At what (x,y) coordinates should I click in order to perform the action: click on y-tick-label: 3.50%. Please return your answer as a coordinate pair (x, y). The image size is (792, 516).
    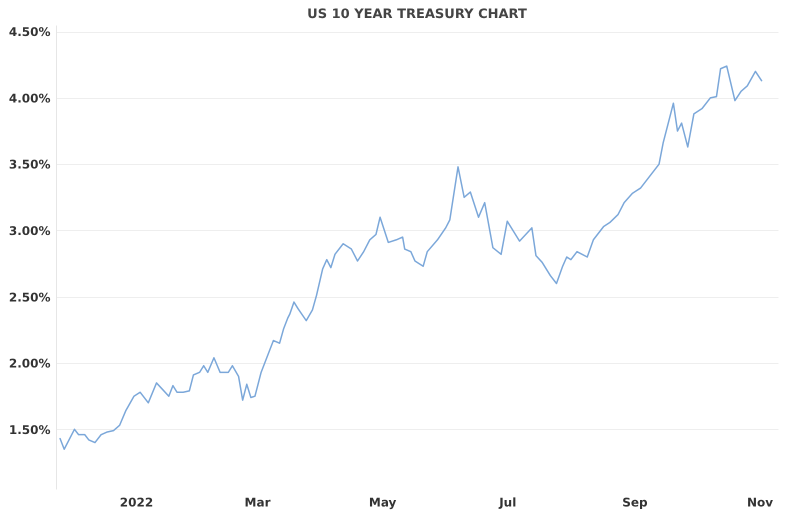
    Looking at the image, I should click on (29, 165).